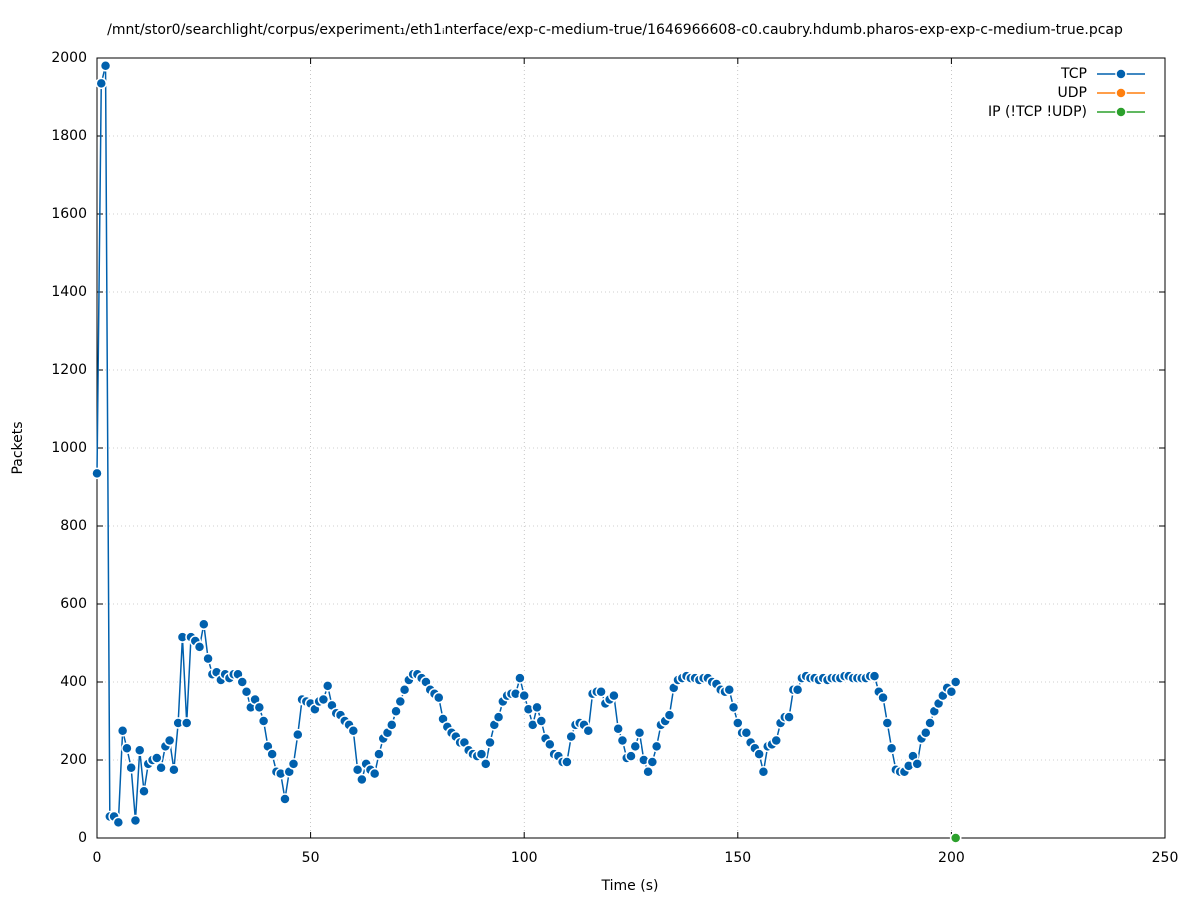  I want to click on y-tick-label: 800, so click(73, 526).